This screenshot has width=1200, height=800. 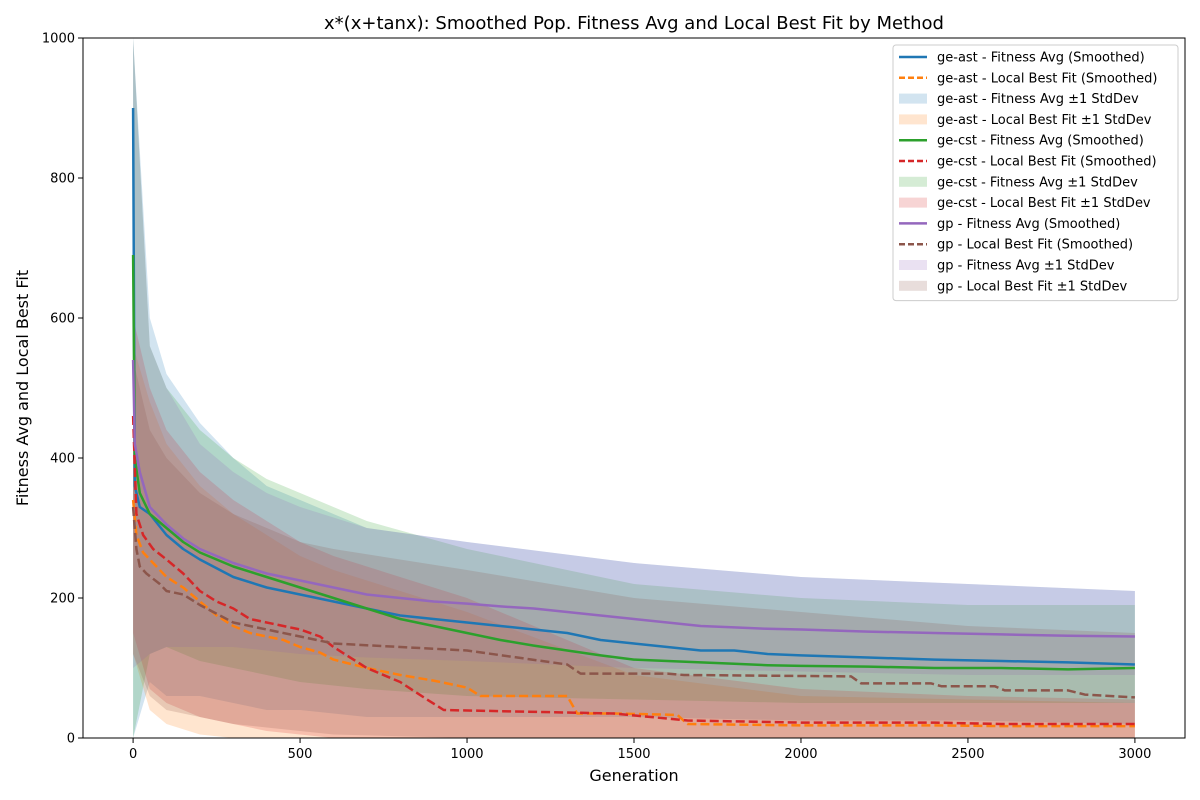 What do you see at coordinates (633, 754) in the screenshot?
I see `x-tick-label: 1500` at bounding box center [633, 754].